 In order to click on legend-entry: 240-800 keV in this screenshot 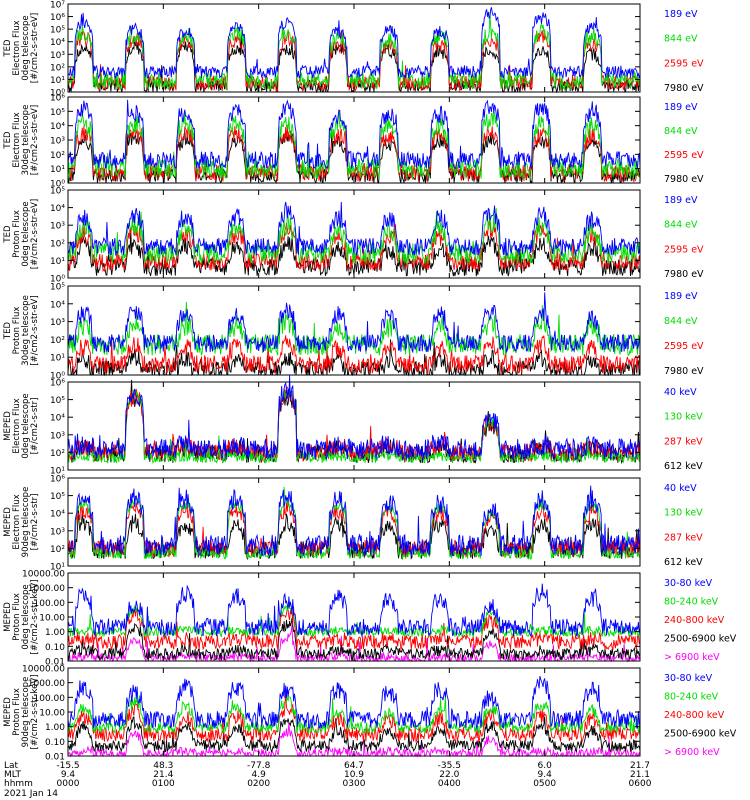, I will do `click(694, 715)`.